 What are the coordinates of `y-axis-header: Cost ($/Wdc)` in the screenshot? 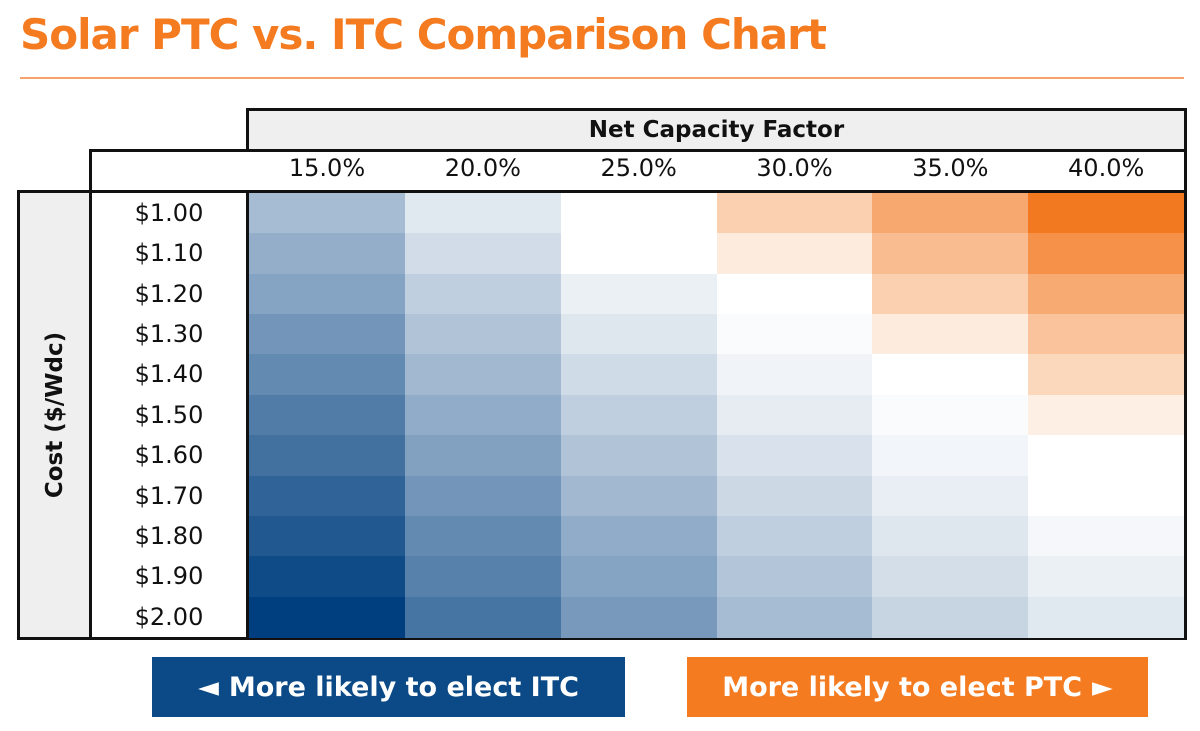 It's located at (55, 415).